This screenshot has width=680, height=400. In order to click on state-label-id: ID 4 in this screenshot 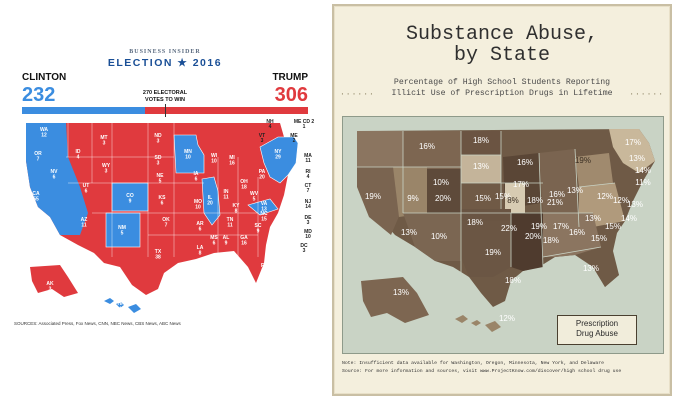, I will do `click(78, 155)`.